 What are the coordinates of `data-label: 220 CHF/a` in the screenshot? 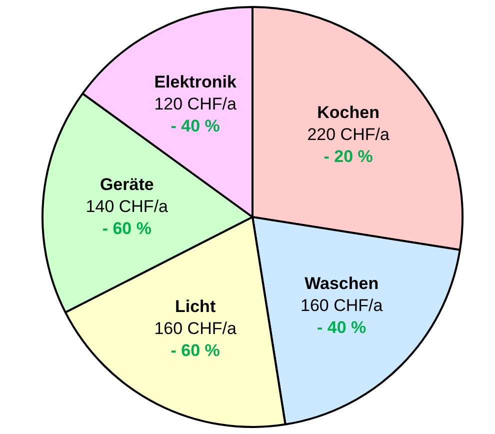 It's located at (348, 134).